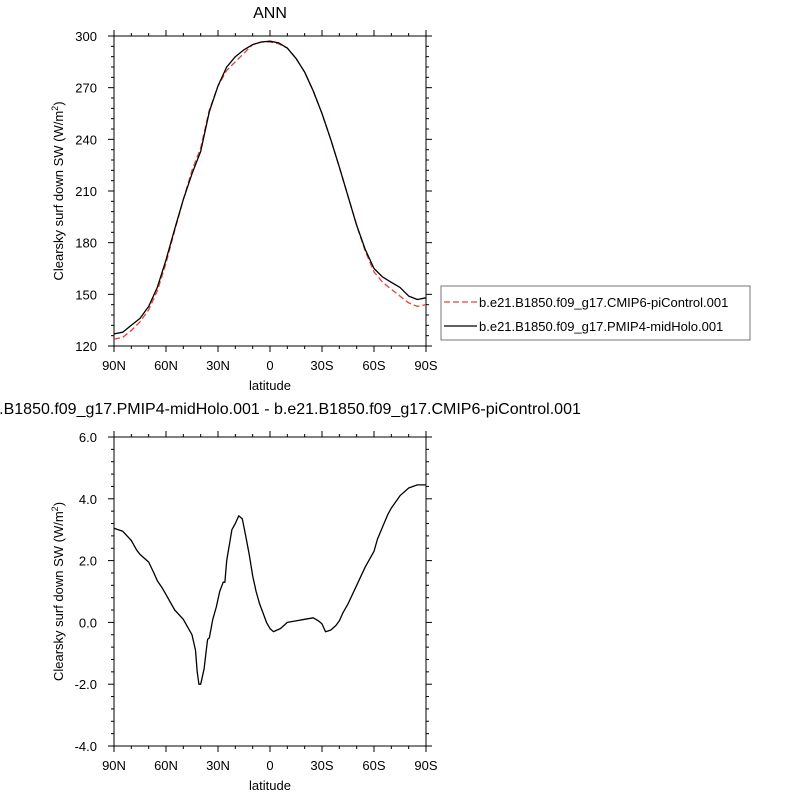 The height and width of the screenshot is (800, 800). I want to click on y-tick-label: -2.0, so click(86, 684).